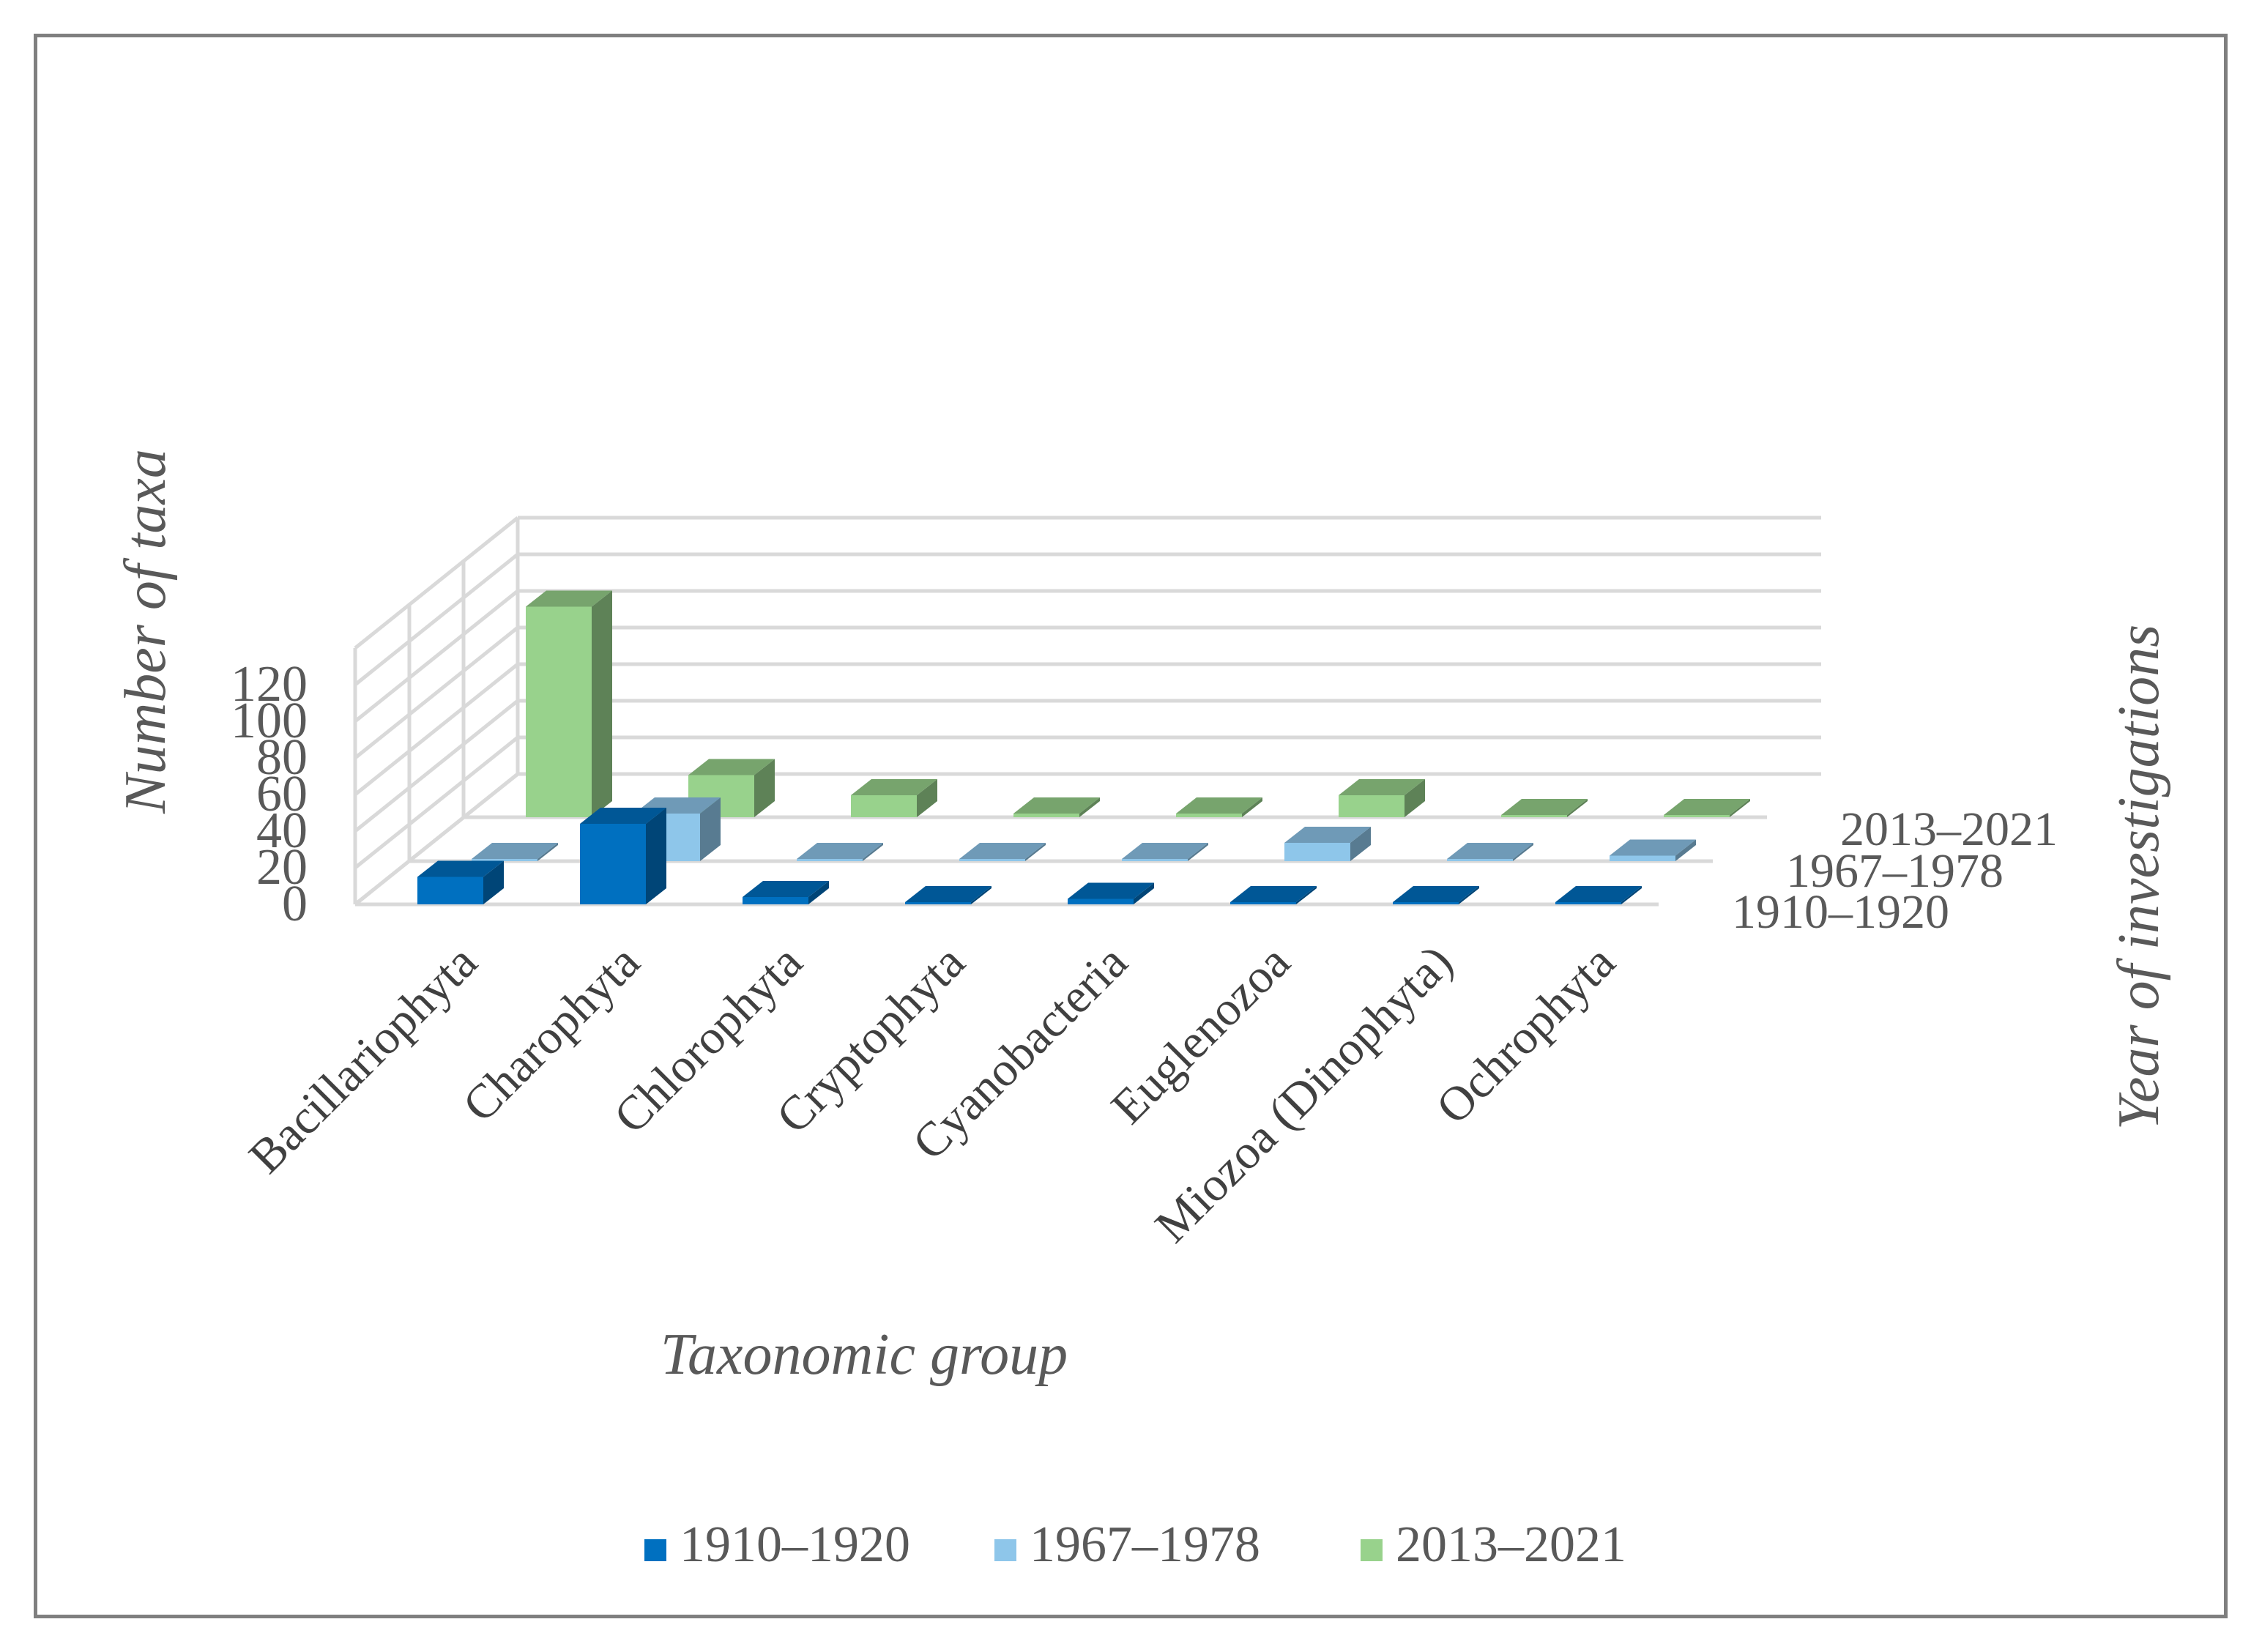 The height and width of the screenshot is (1652, 2262). Describe the element at coordinates (1511, 1545) in the screenshot. I see `legend-label: 2013–2021` at that location.